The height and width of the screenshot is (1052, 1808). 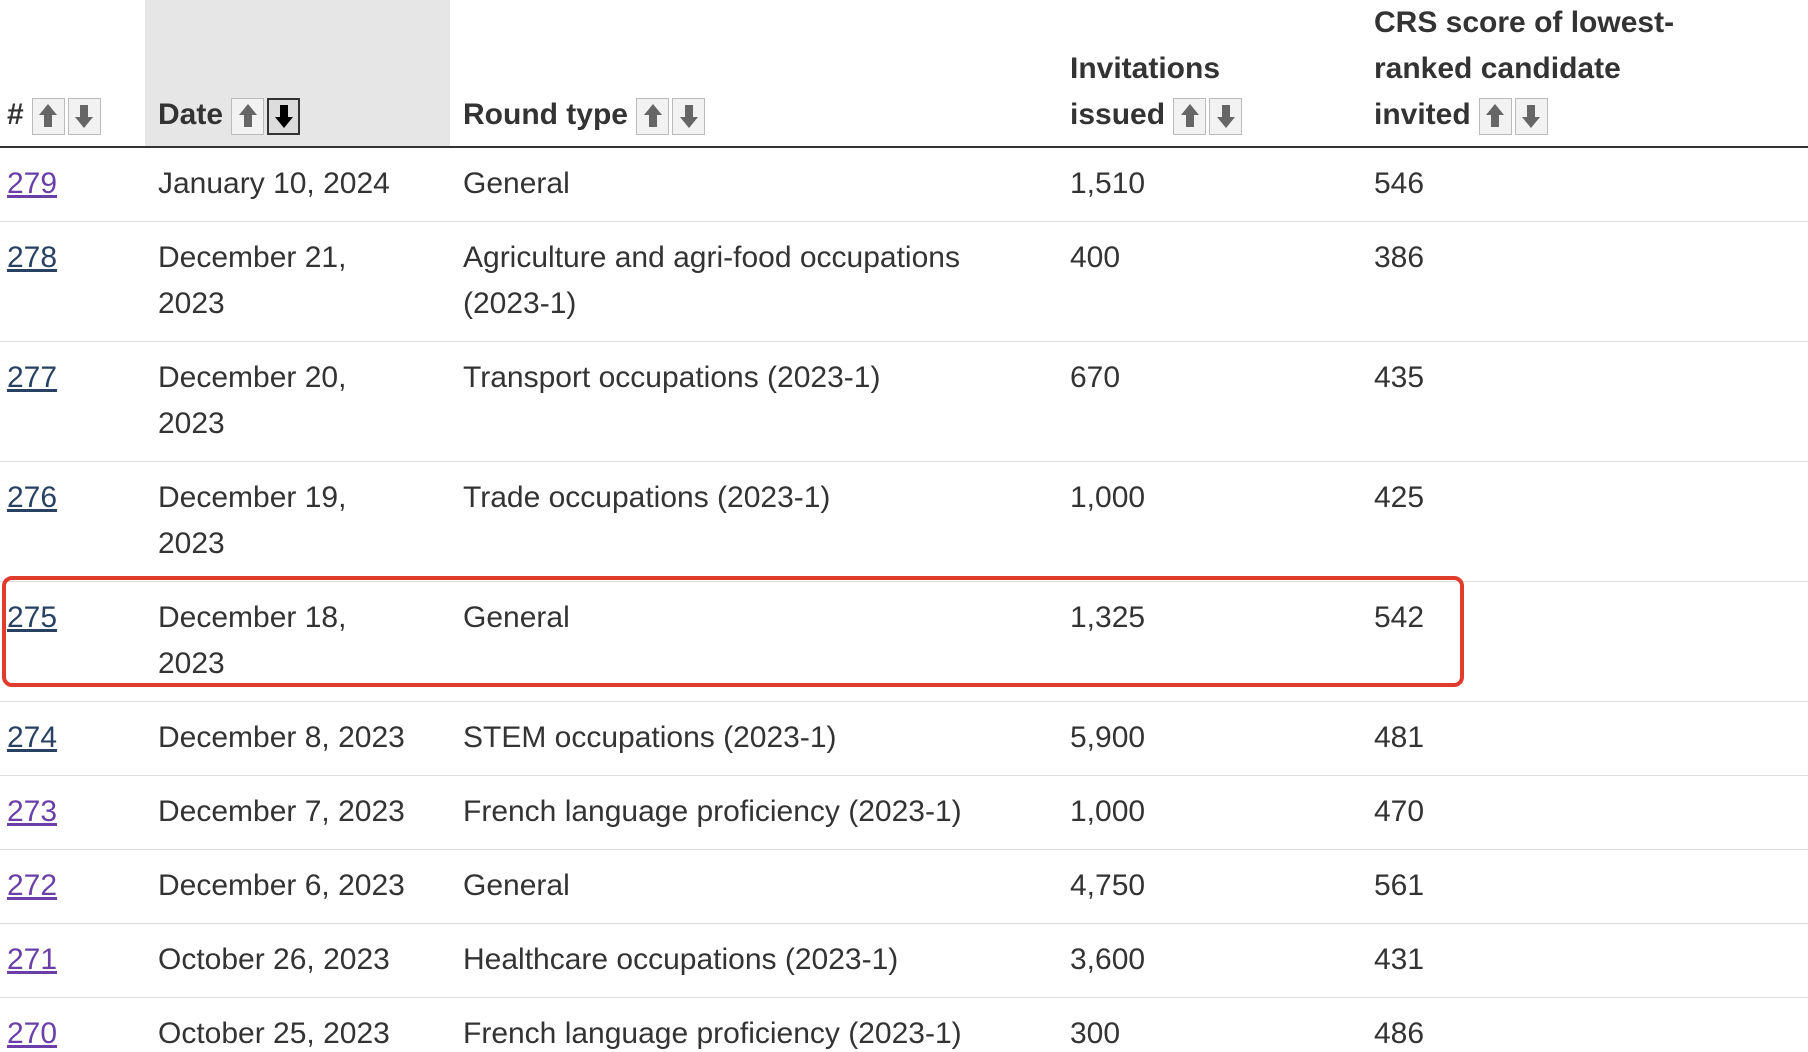 What do you see at coordinates (753, 74) in the screenshot?
I see `column-header: Round type` at bounding box center [753, 74].